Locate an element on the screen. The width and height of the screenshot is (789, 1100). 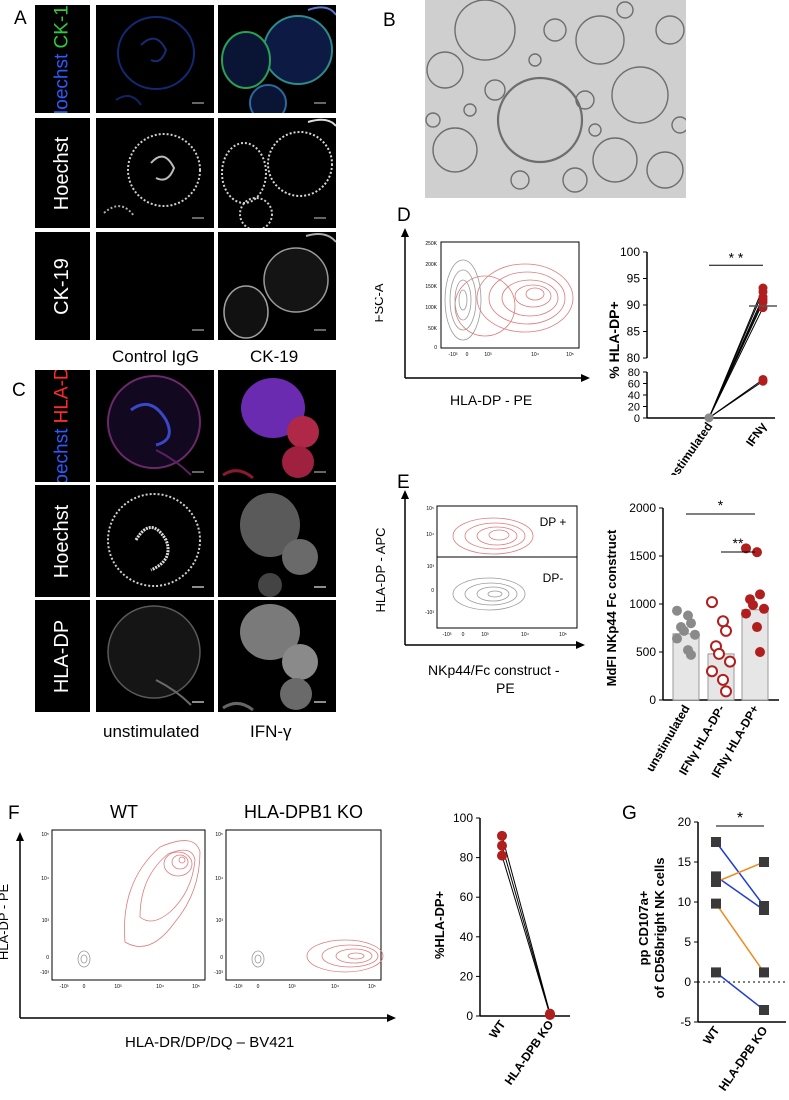
micrograph-a-merge-control is located at coordinates (155, 59).